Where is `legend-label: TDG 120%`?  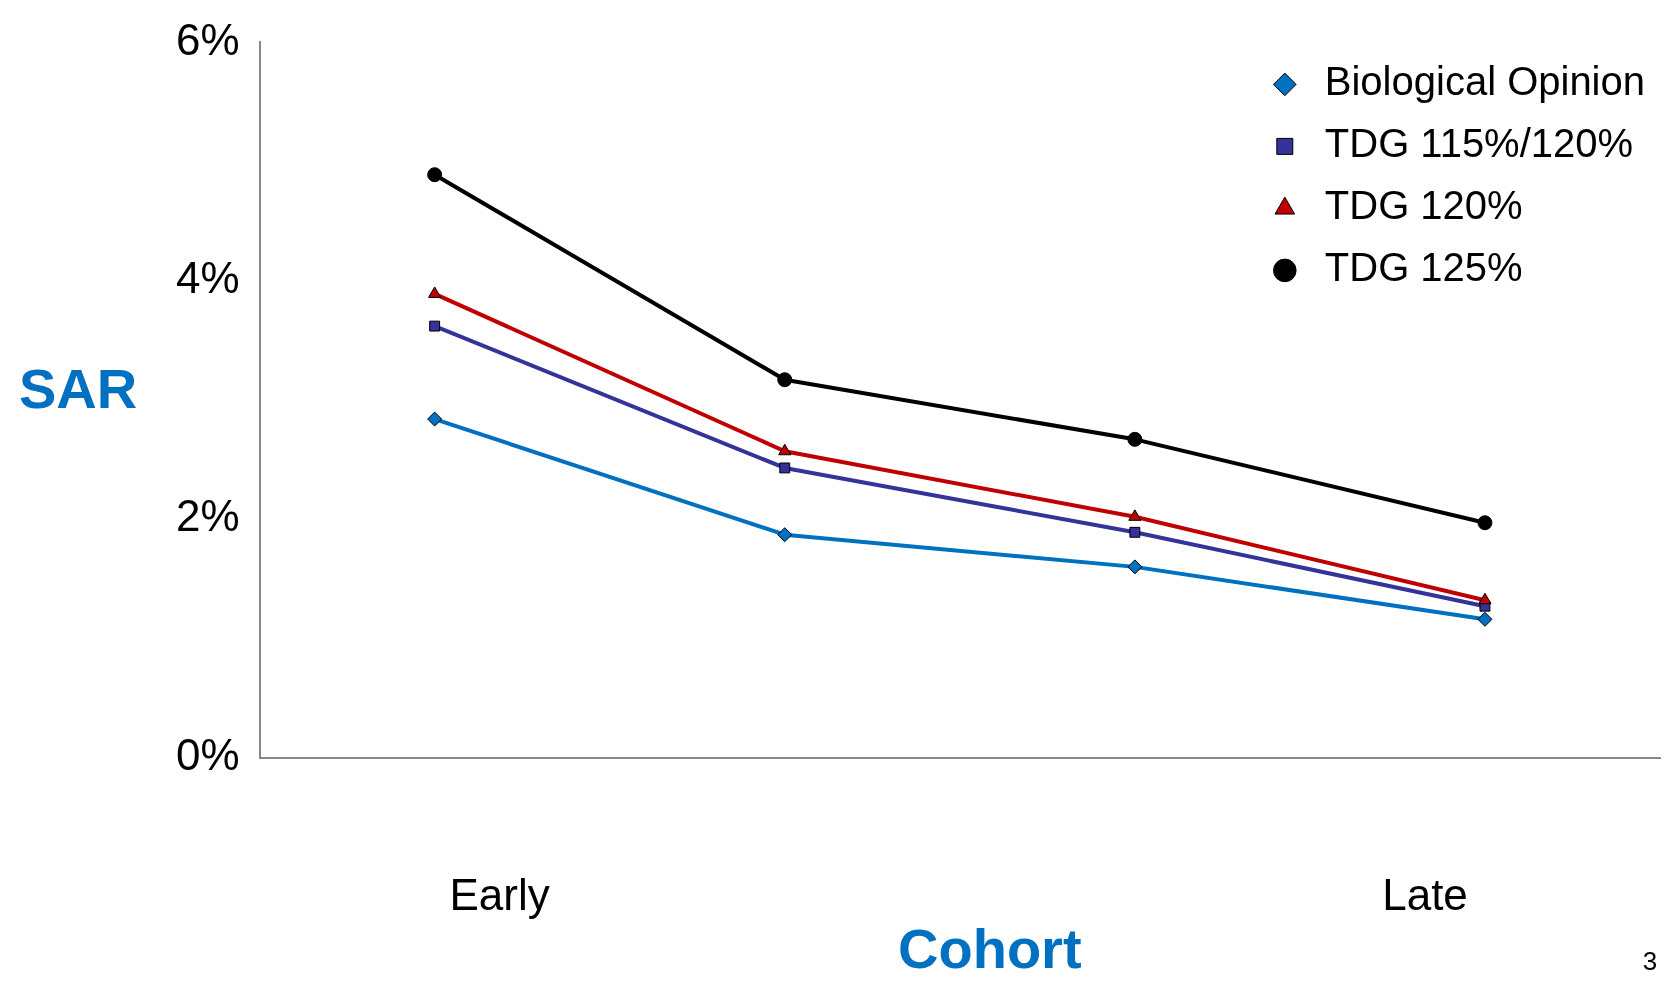
legend-label: TDG 120% is located at coordinates (1423, 205).